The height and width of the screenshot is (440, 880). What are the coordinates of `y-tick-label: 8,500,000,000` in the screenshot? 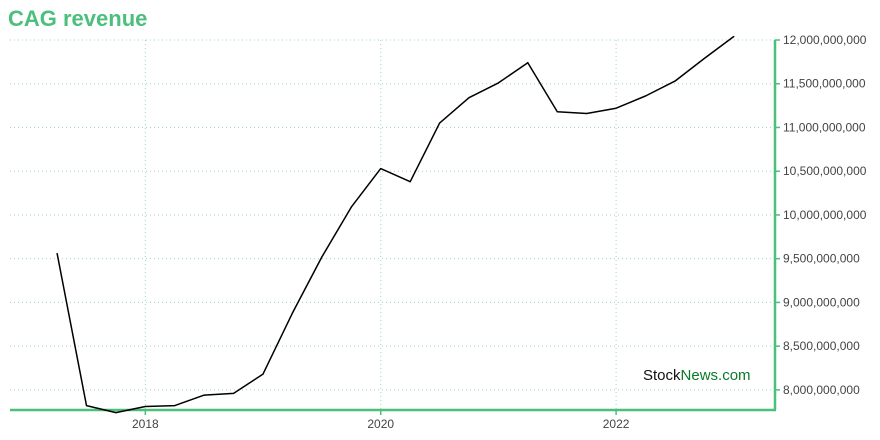 It's located at (821, 346).